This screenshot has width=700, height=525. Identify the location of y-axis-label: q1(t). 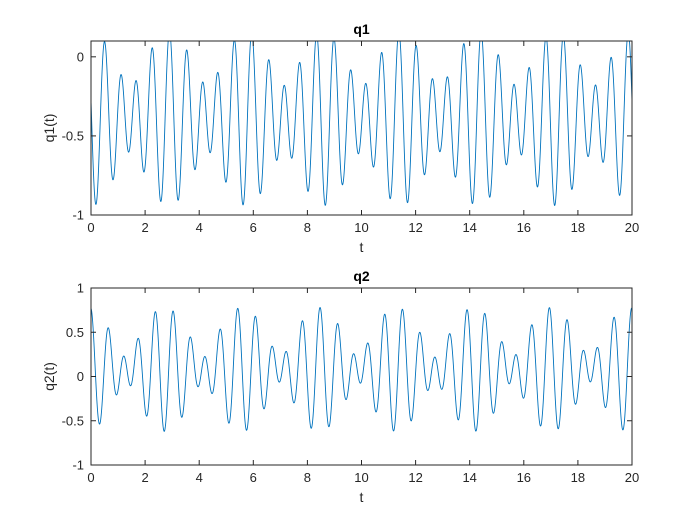
(49, 128).